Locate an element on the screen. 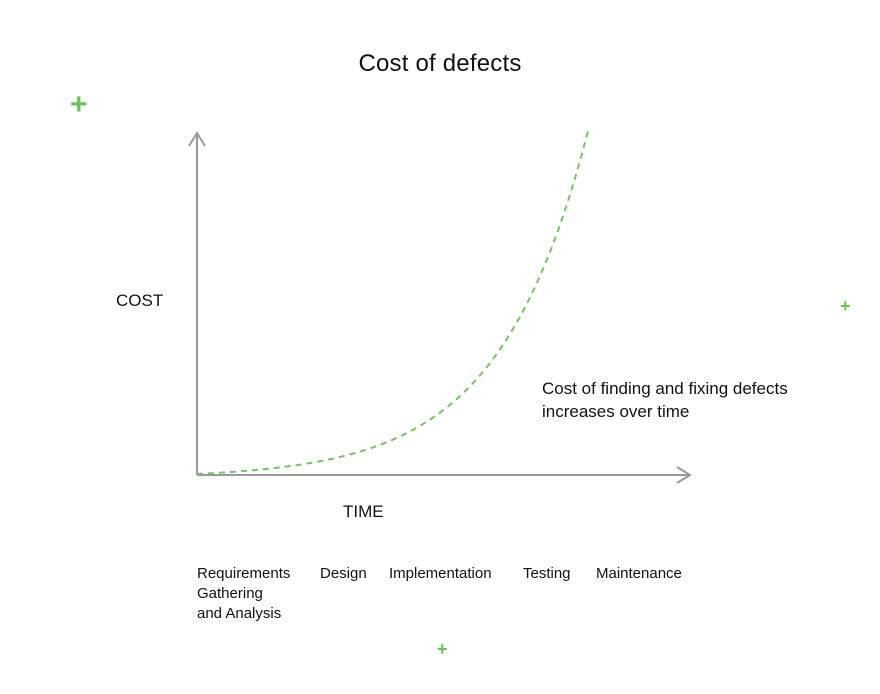  chart-title: Cost of defects is located at coordinates (440, 63).